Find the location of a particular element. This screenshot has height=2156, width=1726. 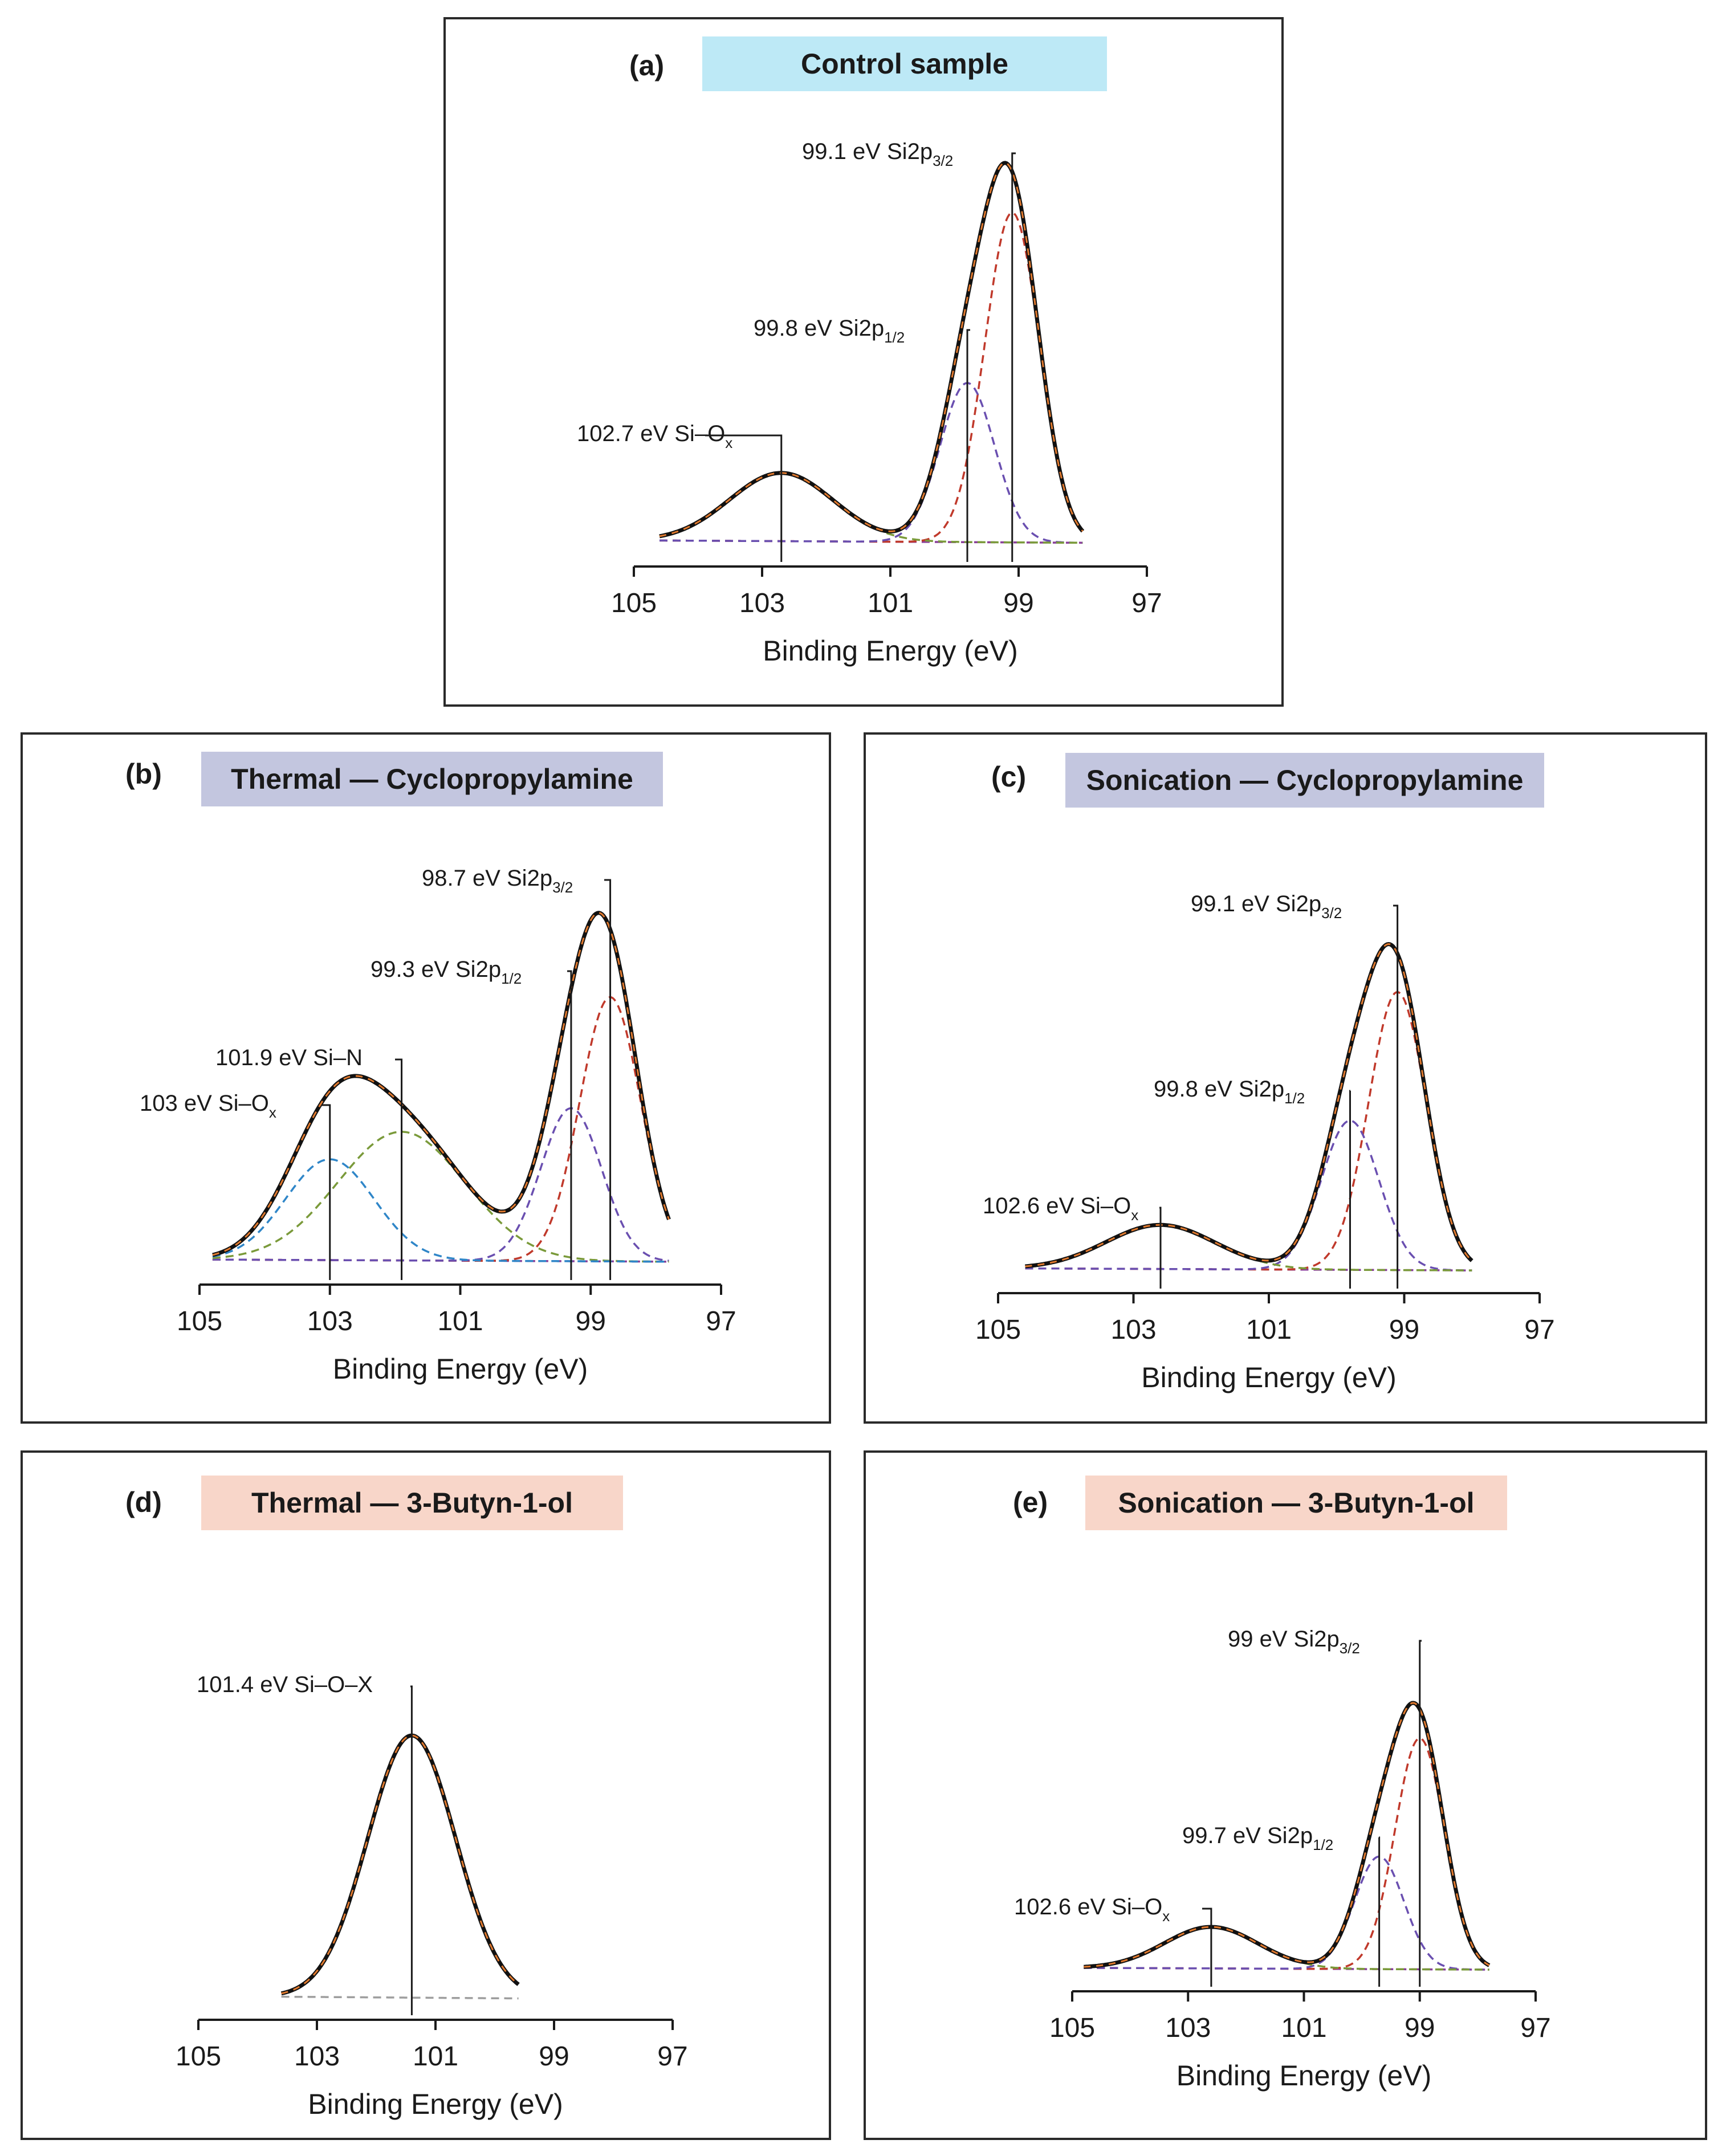

component-si-o-x is located at coordinates (400, 1864).